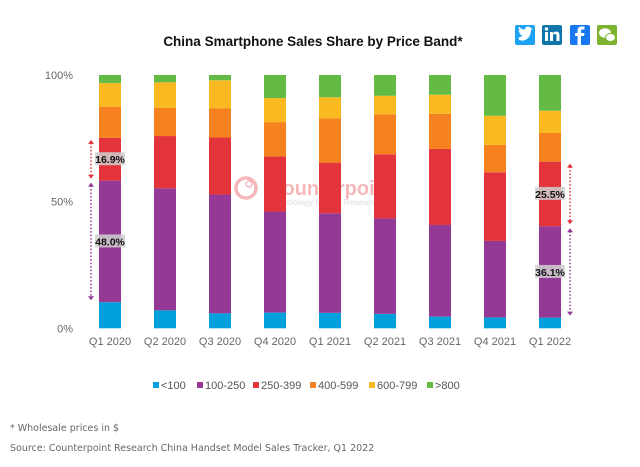  What do you see at coordinates (64, 428) in the screenshot?
I see `footnote: * Wholesale prices in $` at bounding box center [64, 428].